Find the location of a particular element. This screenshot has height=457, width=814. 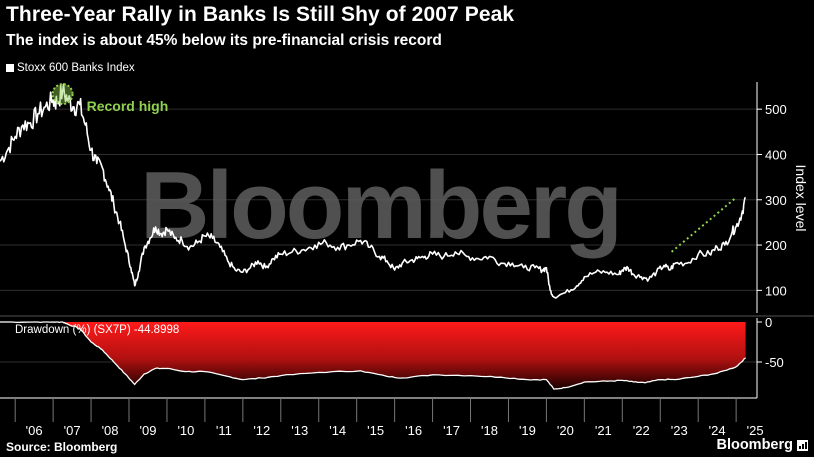

drawdown-line is located at coordinates (373, 355).